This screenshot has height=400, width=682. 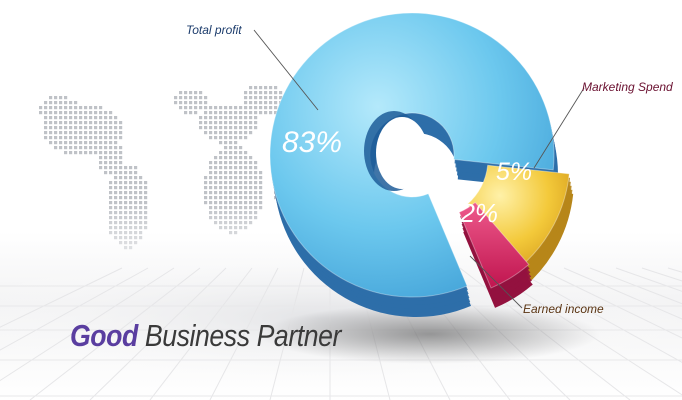 What do you see at coordinates (402, 153) in the screenshot?
I see `donut-hole` at bounding box center [402, 153].